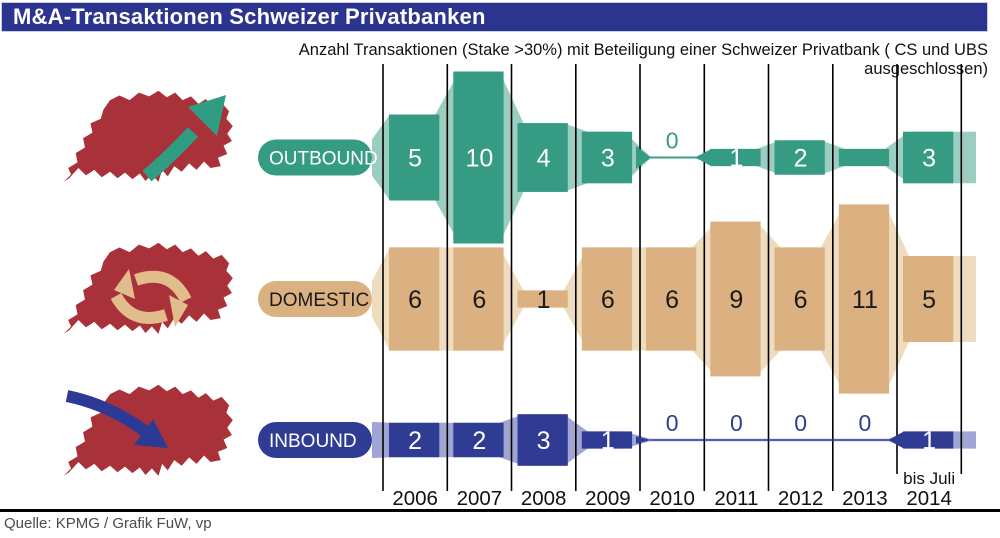 The width and height of the screenshot is (1000, 538). What do you see at coordinates (608, 498) in the screenshot?
I see `year-label: 2009` at bounding box center [608, 498].